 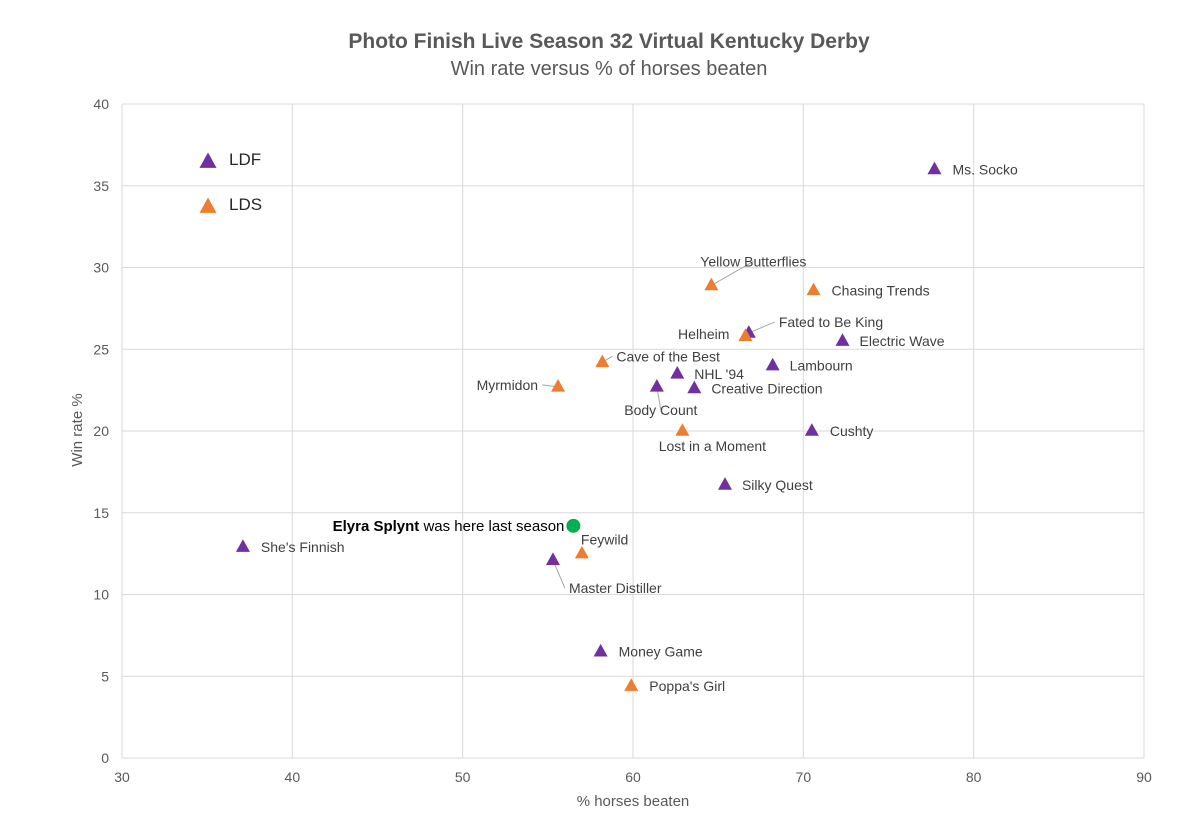 I want to click on chart-subtitle: Win rate versus % of horses beaten, so click(x=609, y=69).